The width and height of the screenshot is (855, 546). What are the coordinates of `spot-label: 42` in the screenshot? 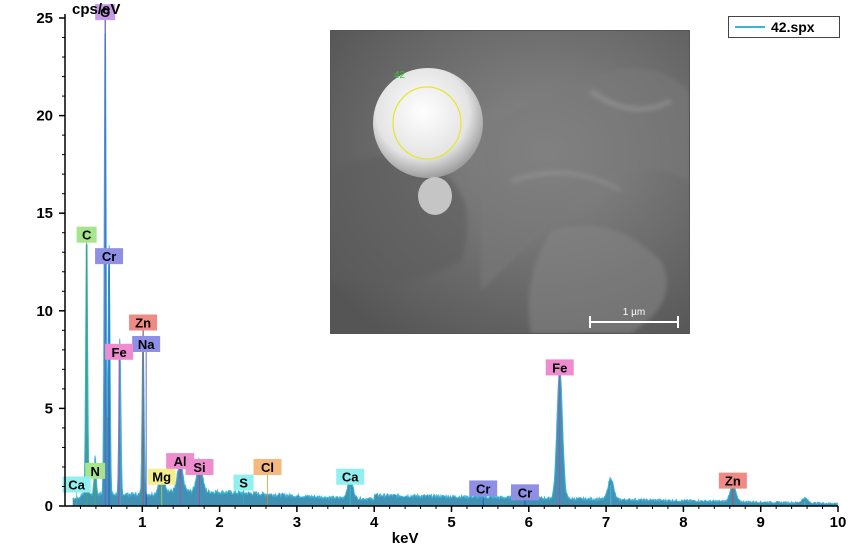 It's located at (400, 75).